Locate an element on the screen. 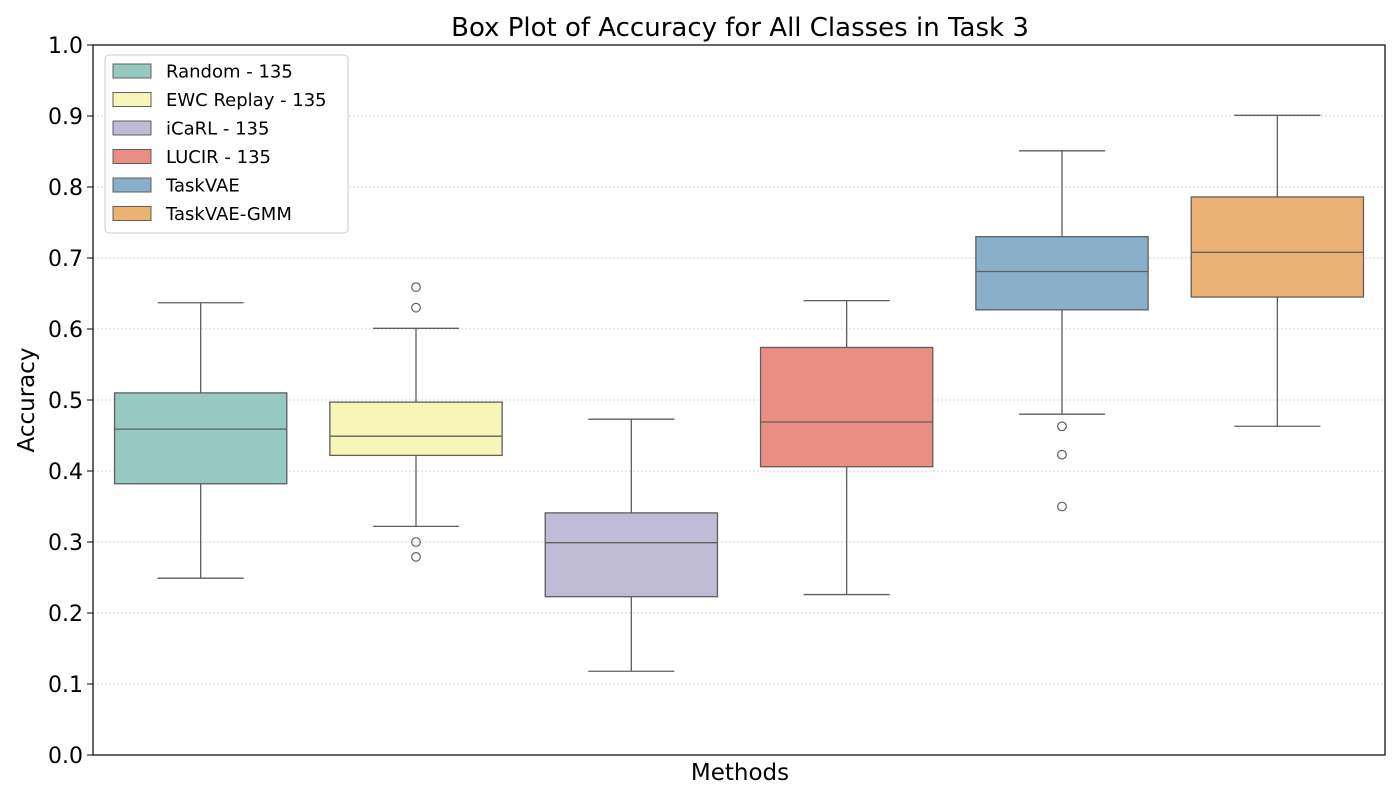  x-axis-title: Methods is located at coordinates (740, 773).